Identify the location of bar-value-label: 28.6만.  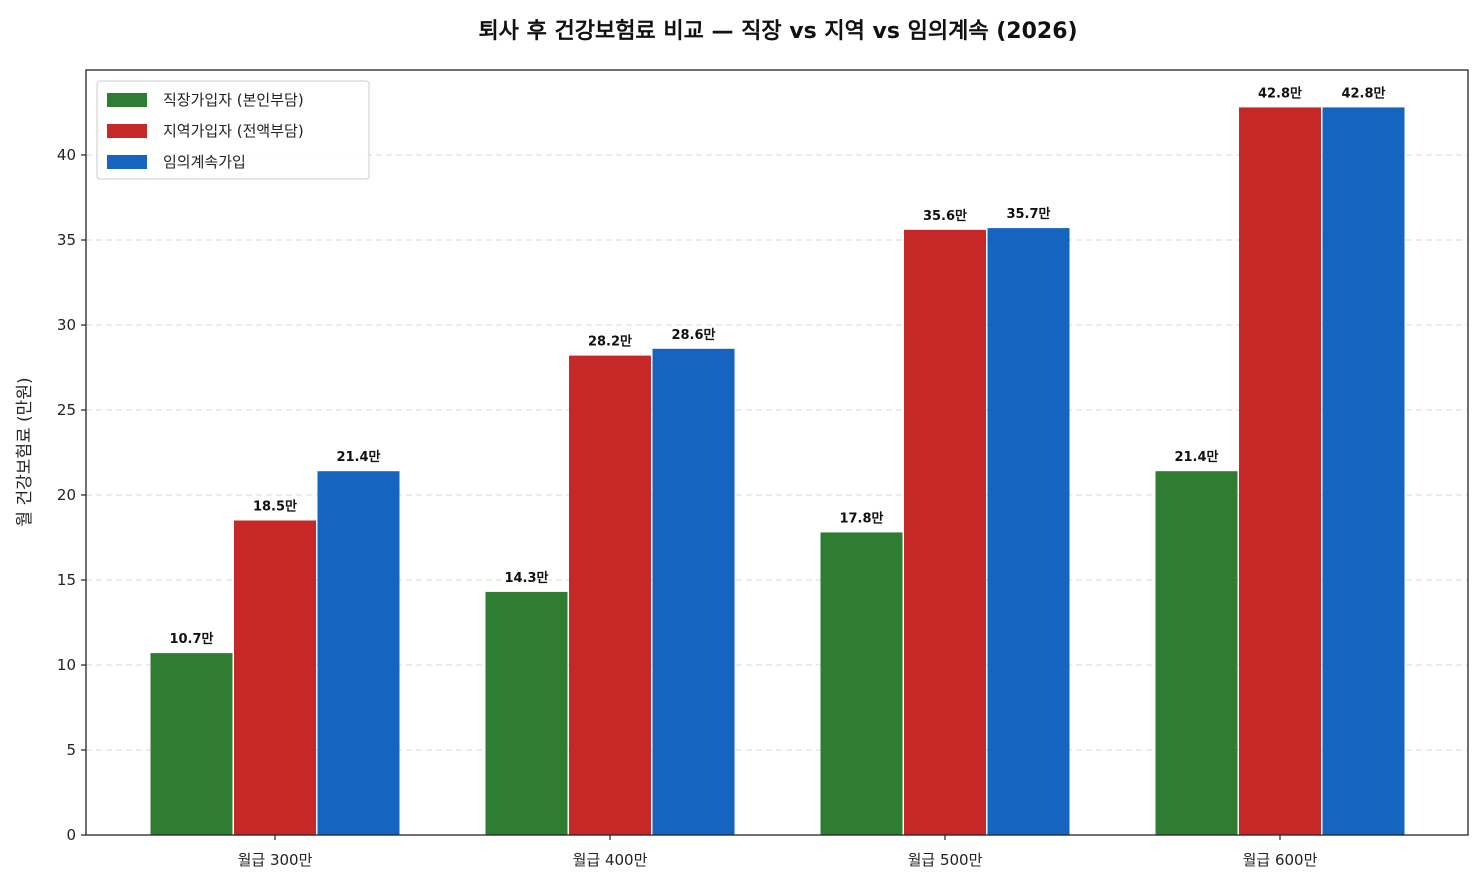
(693, 335).